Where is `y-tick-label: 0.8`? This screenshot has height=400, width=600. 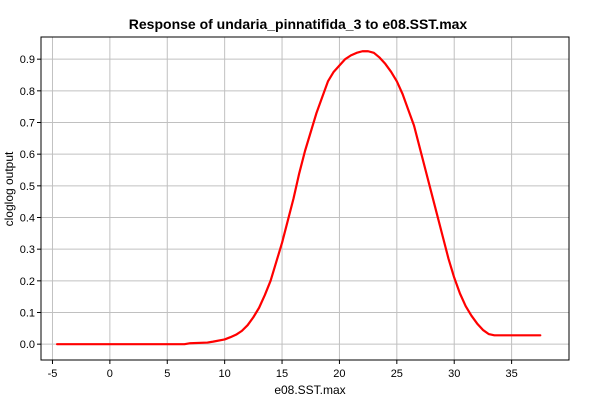
y-tick-label: 0.8 is located at coordinates (27, 92).